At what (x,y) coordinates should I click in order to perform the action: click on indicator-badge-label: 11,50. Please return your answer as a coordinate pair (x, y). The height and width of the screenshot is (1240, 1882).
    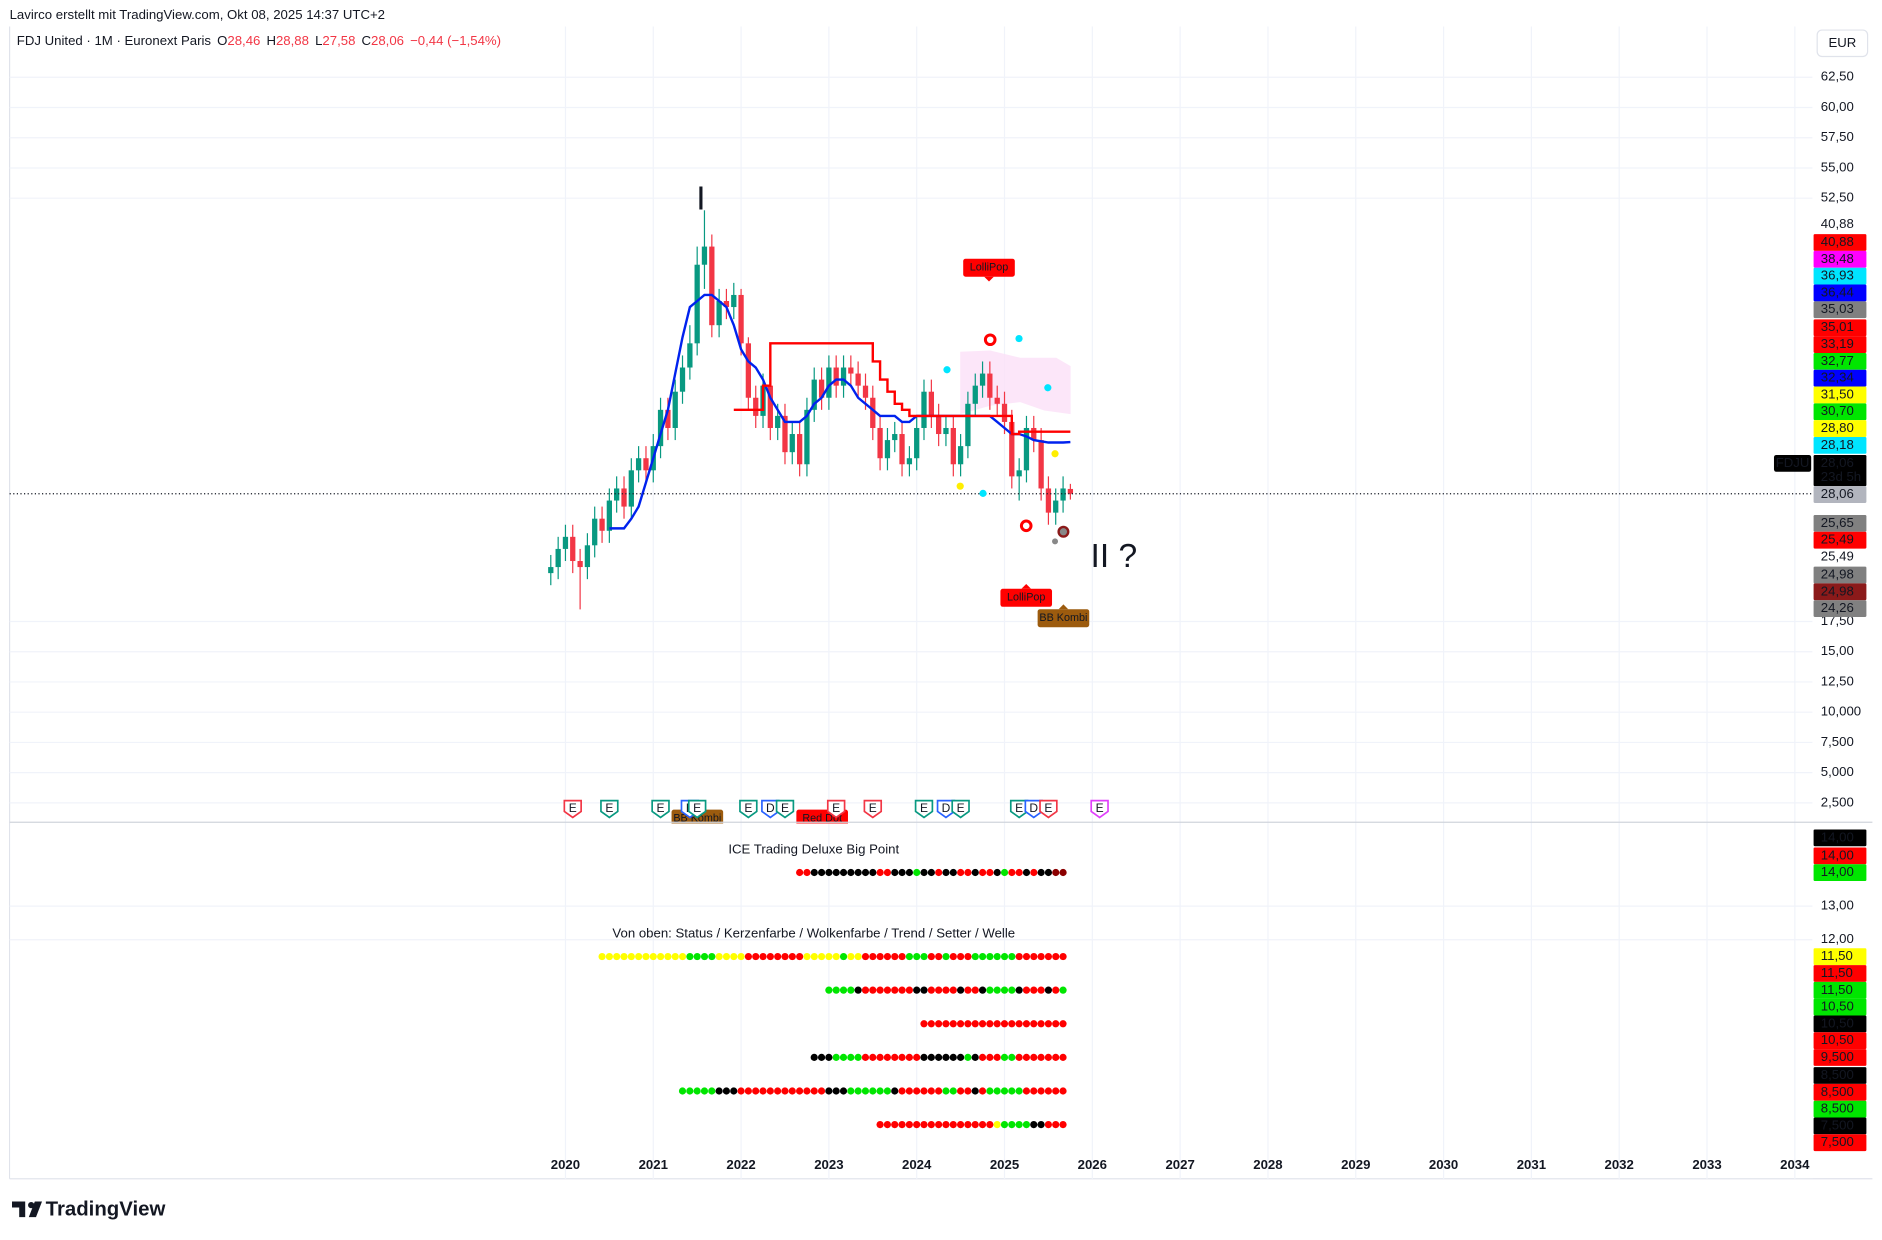
    Looking at the image, I should click on (1837, 955).